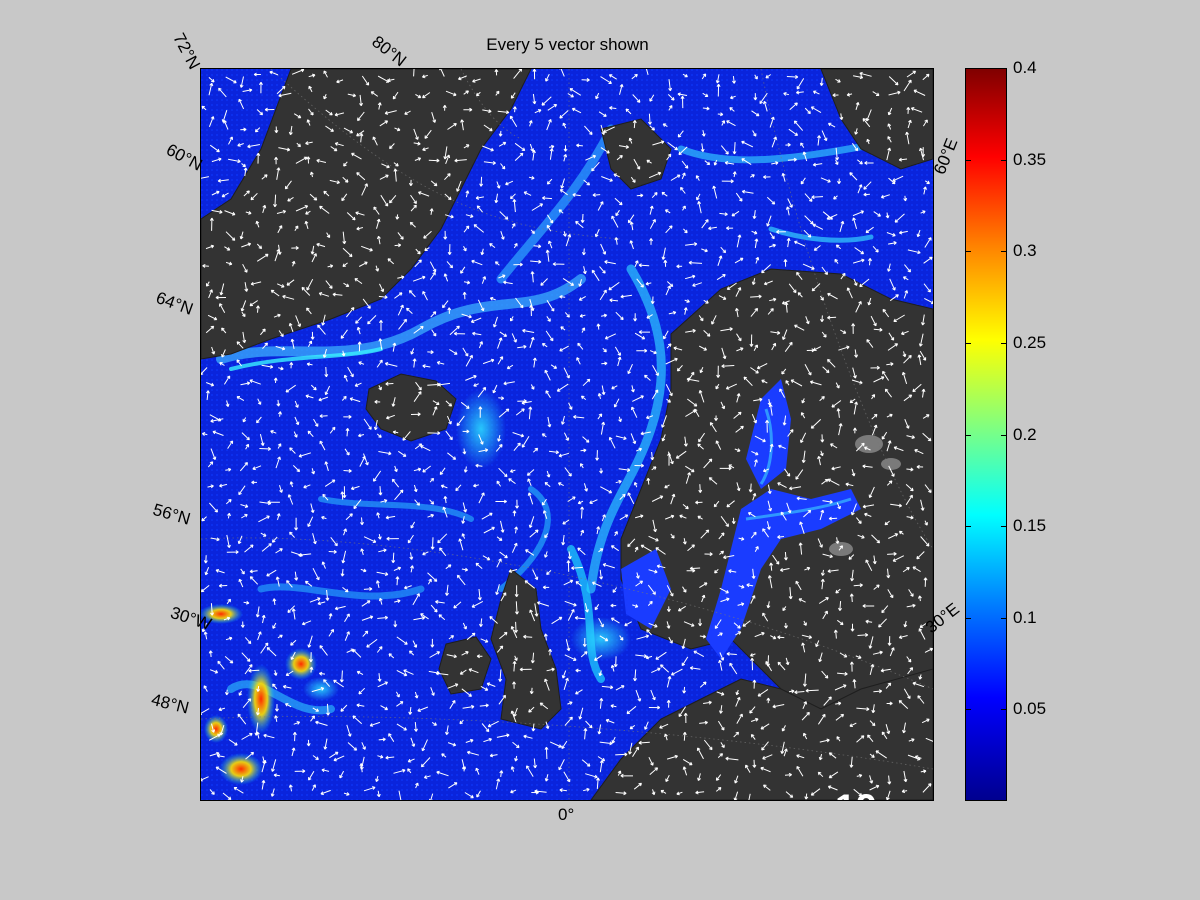  What do you see at coordinates (741, 519) in the screenshot?
I see `inland-seas` at bounding box center [741, 519].